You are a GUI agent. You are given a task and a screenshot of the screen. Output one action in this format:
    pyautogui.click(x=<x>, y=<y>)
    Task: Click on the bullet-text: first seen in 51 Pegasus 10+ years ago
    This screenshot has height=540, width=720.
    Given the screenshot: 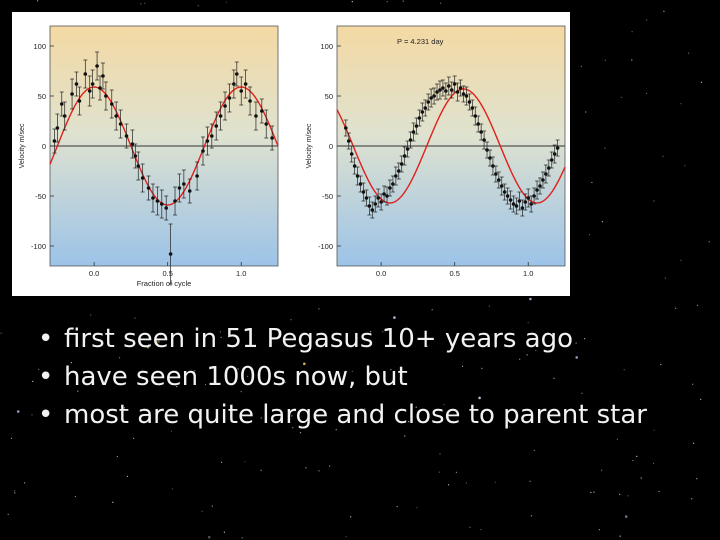 What is the action you would take?
    pyautogui.click(x=318, y=339)
    